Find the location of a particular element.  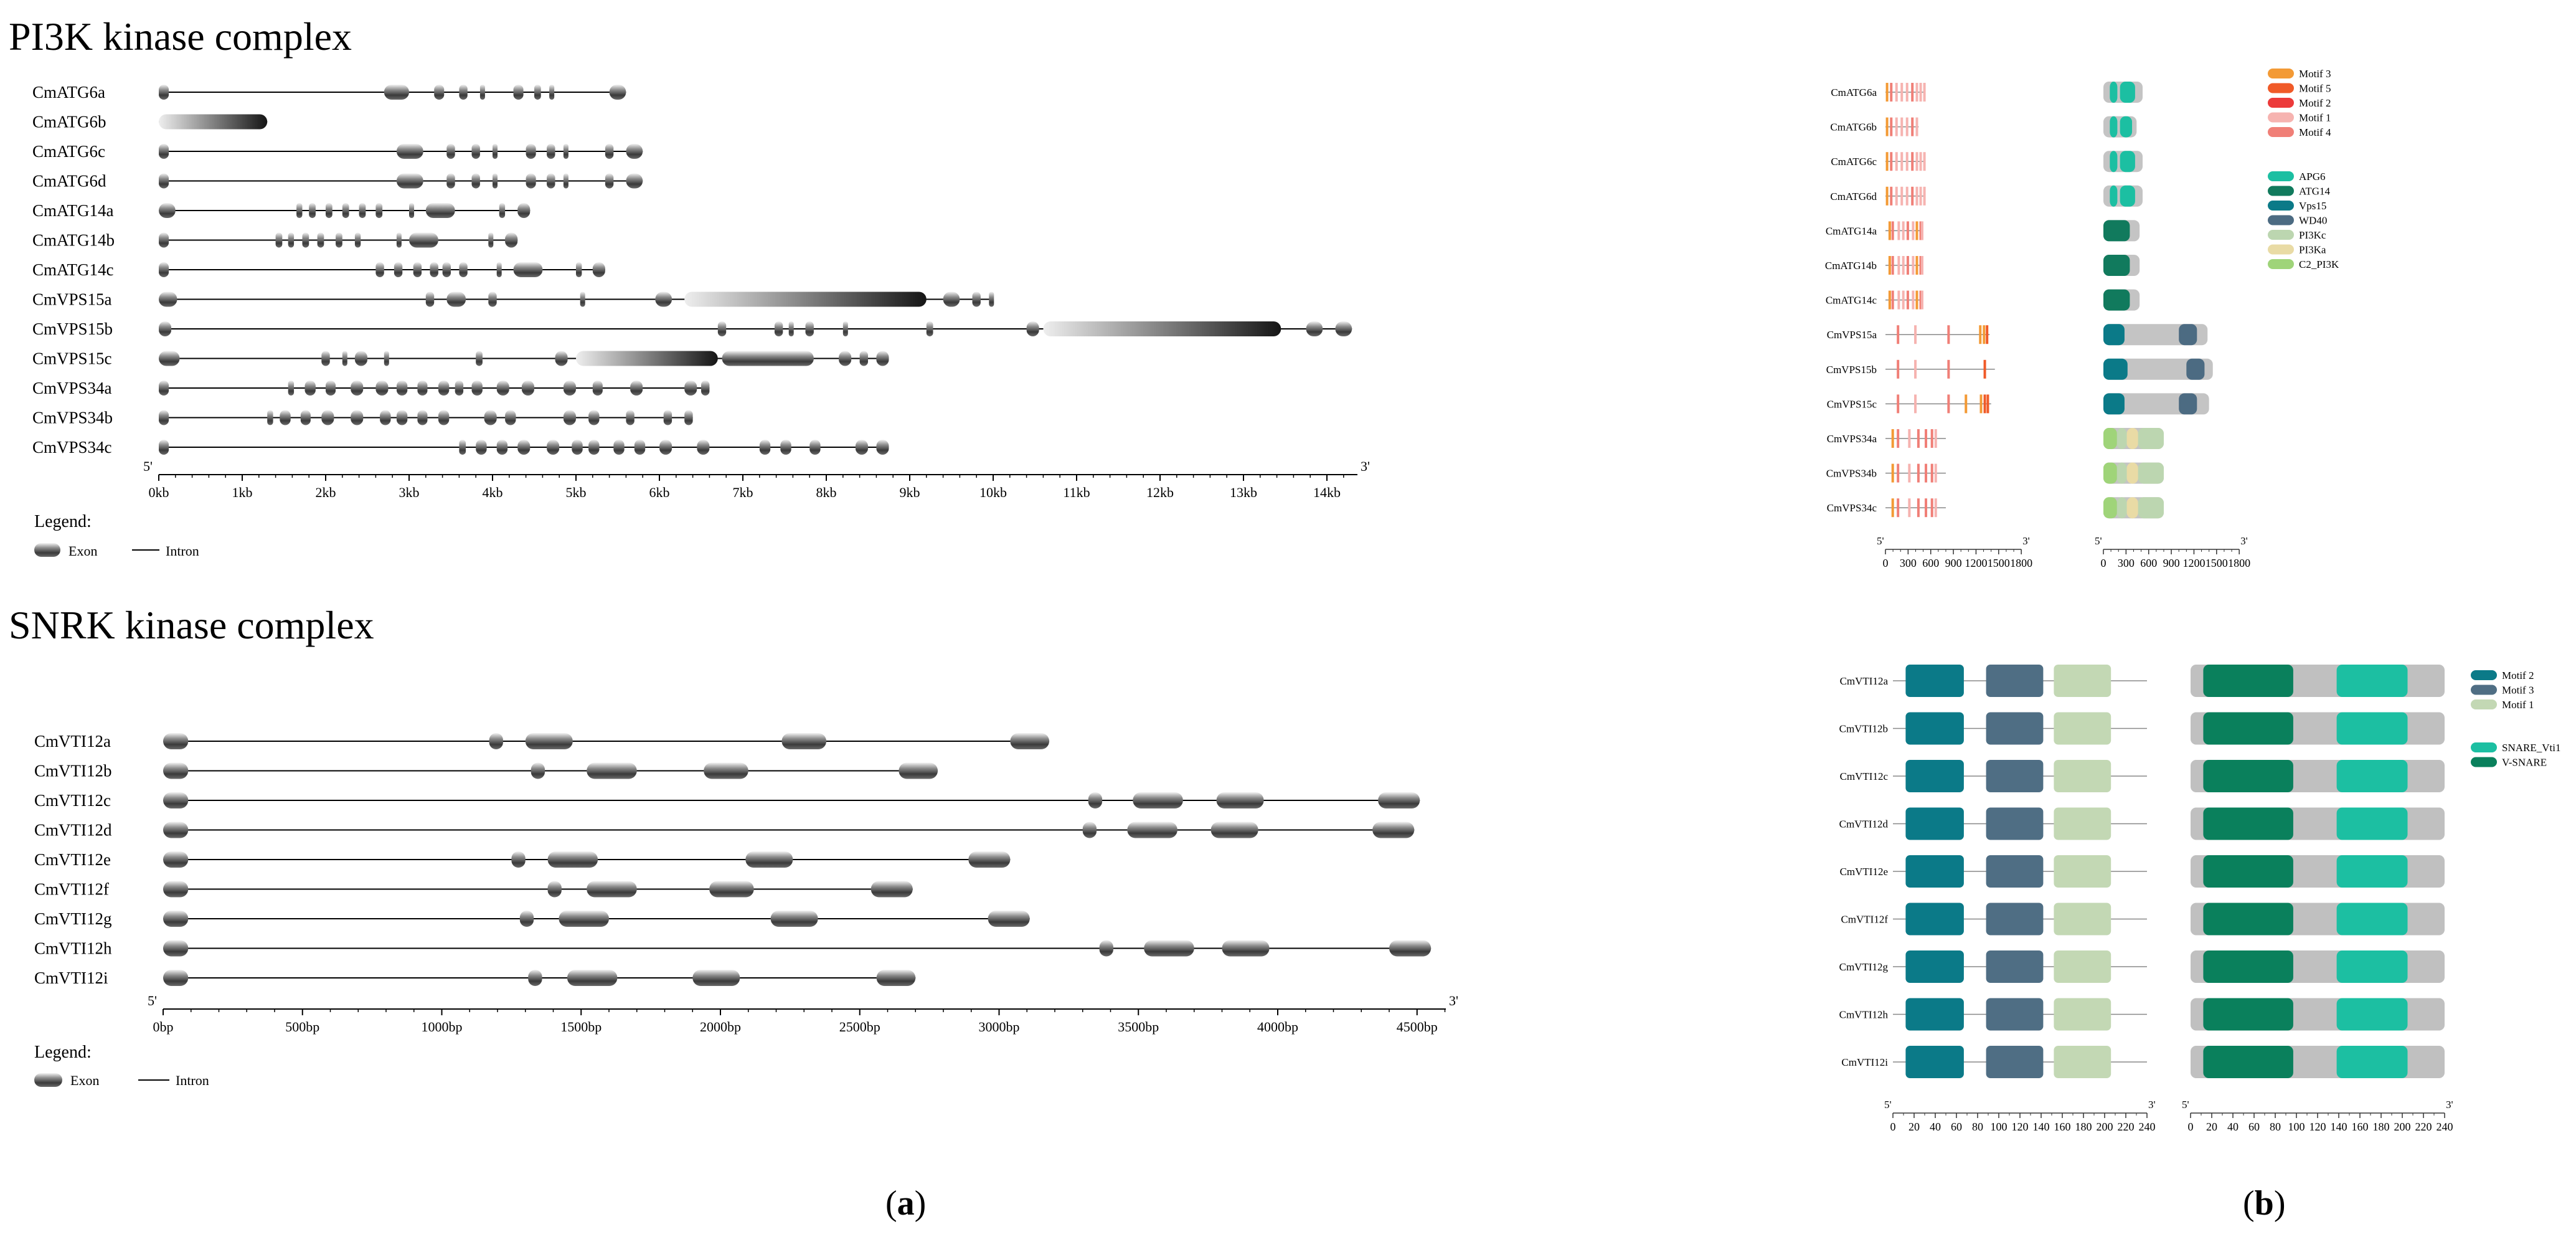

axis-three-prime: 3' is located at coordinates (2449, 1105).